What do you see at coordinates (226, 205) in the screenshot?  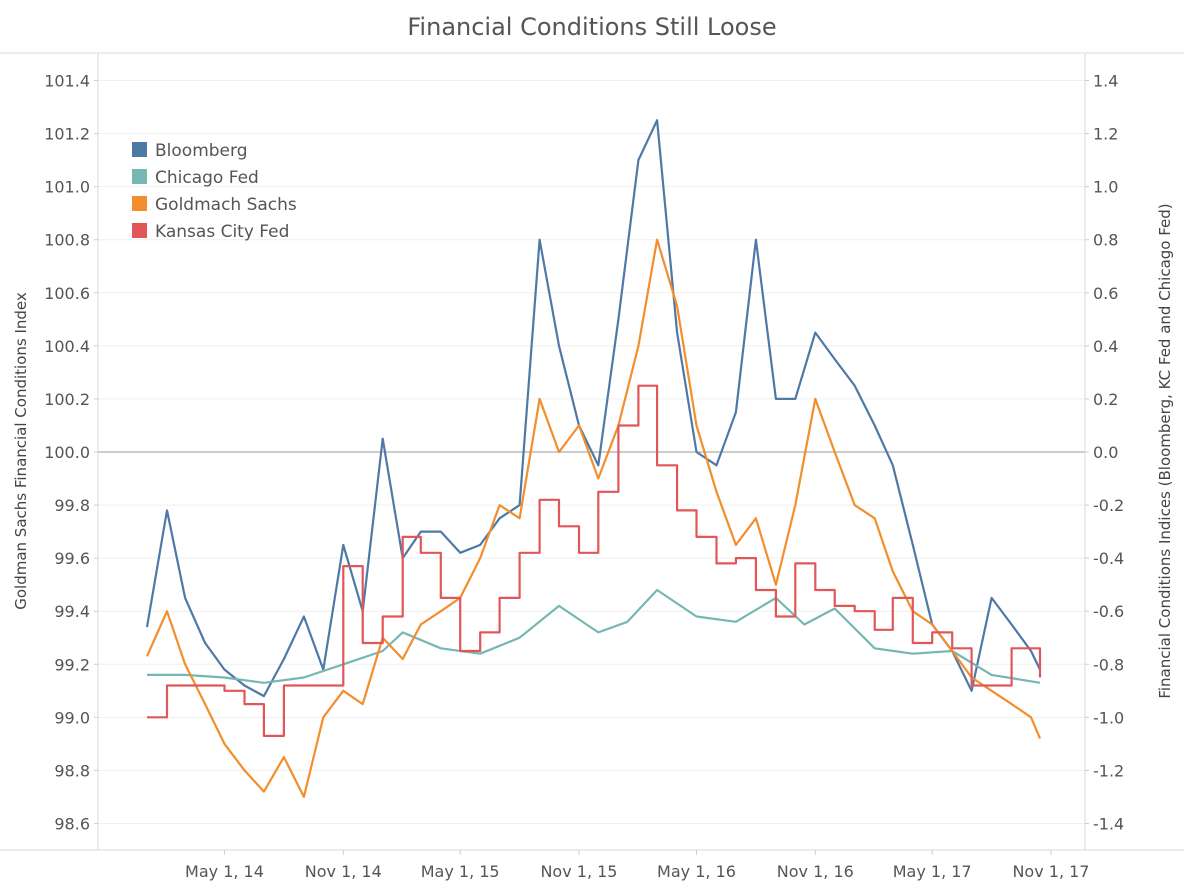 I see `legend-label-goldmach-sachs: Goldmach Sachs` at bounding box center [226, 205].